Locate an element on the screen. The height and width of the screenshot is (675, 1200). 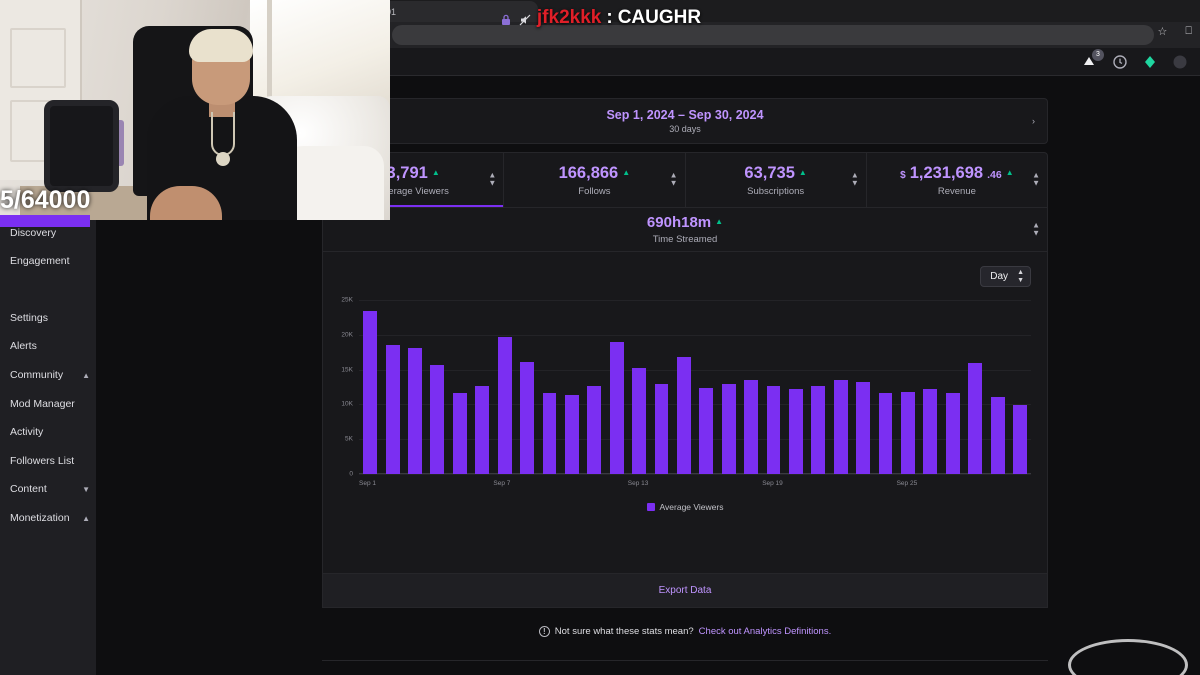
chart-bars is located at coordinates (695, 387).